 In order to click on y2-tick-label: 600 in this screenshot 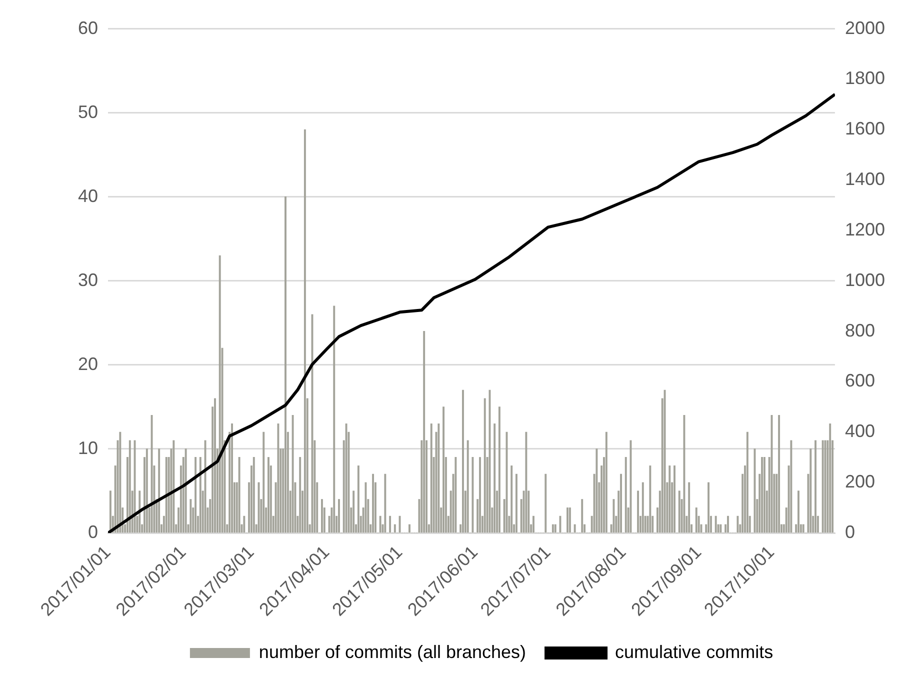, I will do `click(860, 380)`.